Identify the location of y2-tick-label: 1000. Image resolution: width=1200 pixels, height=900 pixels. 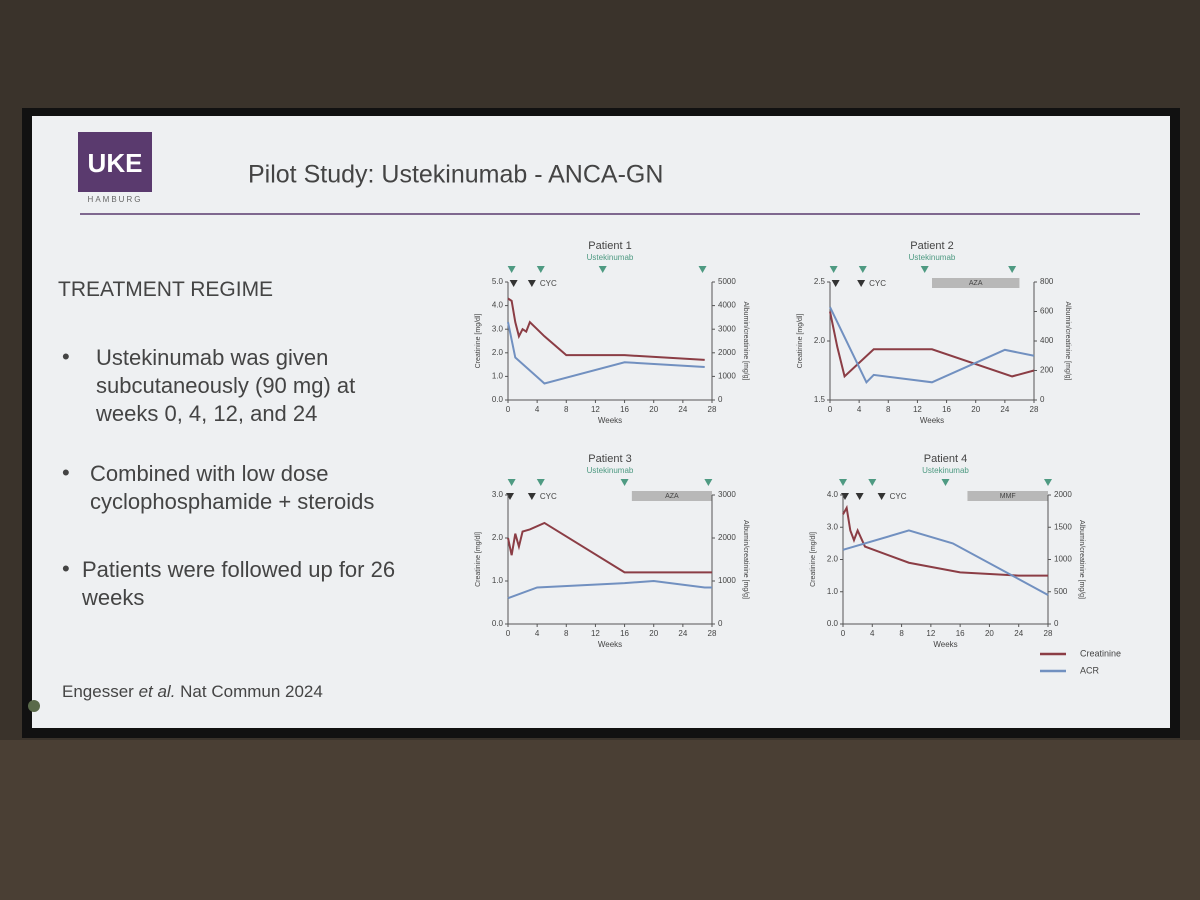
(727, 580).